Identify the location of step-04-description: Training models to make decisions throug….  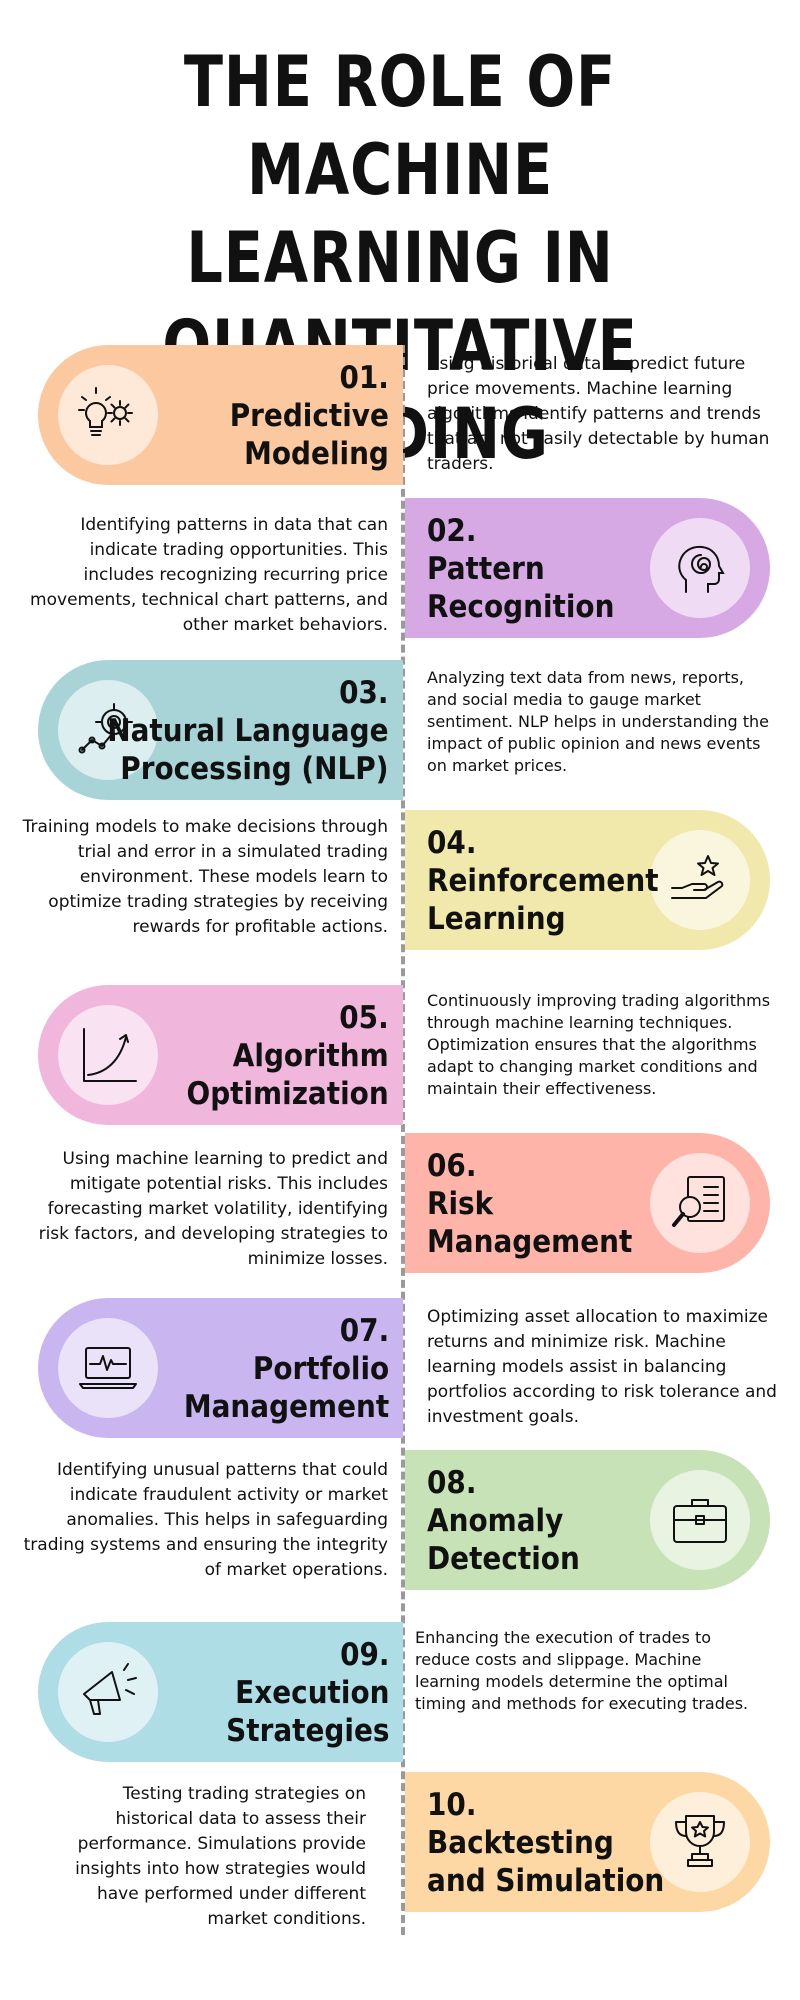
(205, 877).